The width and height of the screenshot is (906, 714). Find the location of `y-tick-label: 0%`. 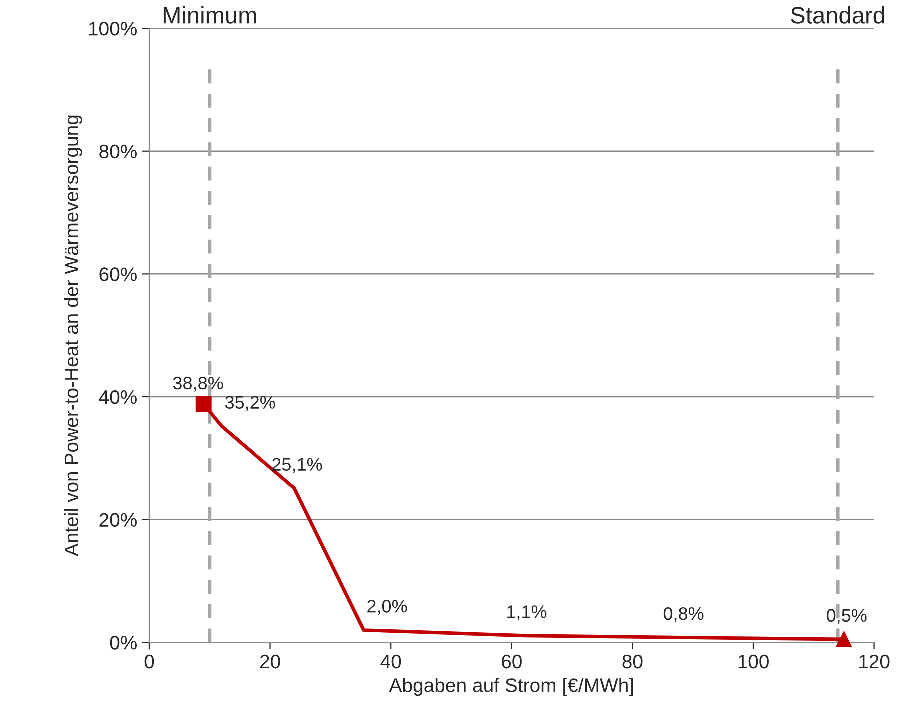

y-tick-label: 0% is located at coordinates (123, 643).